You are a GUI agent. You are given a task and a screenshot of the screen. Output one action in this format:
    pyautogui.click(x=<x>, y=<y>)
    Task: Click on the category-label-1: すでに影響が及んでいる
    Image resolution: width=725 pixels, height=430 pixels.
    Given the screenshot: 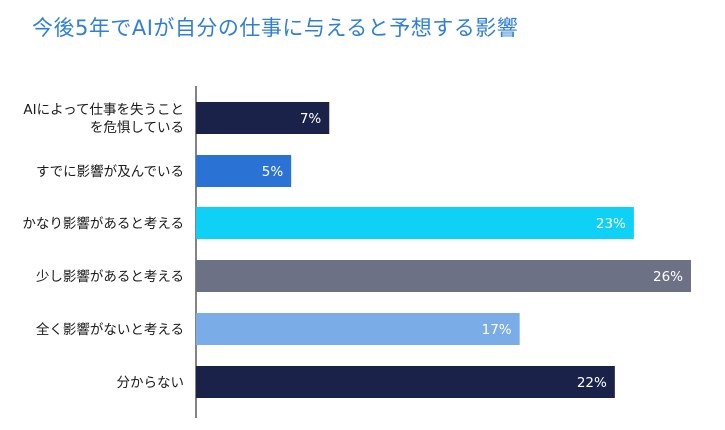 What is the action you would take?
    pyautogui.click(x=110, y=171)
    